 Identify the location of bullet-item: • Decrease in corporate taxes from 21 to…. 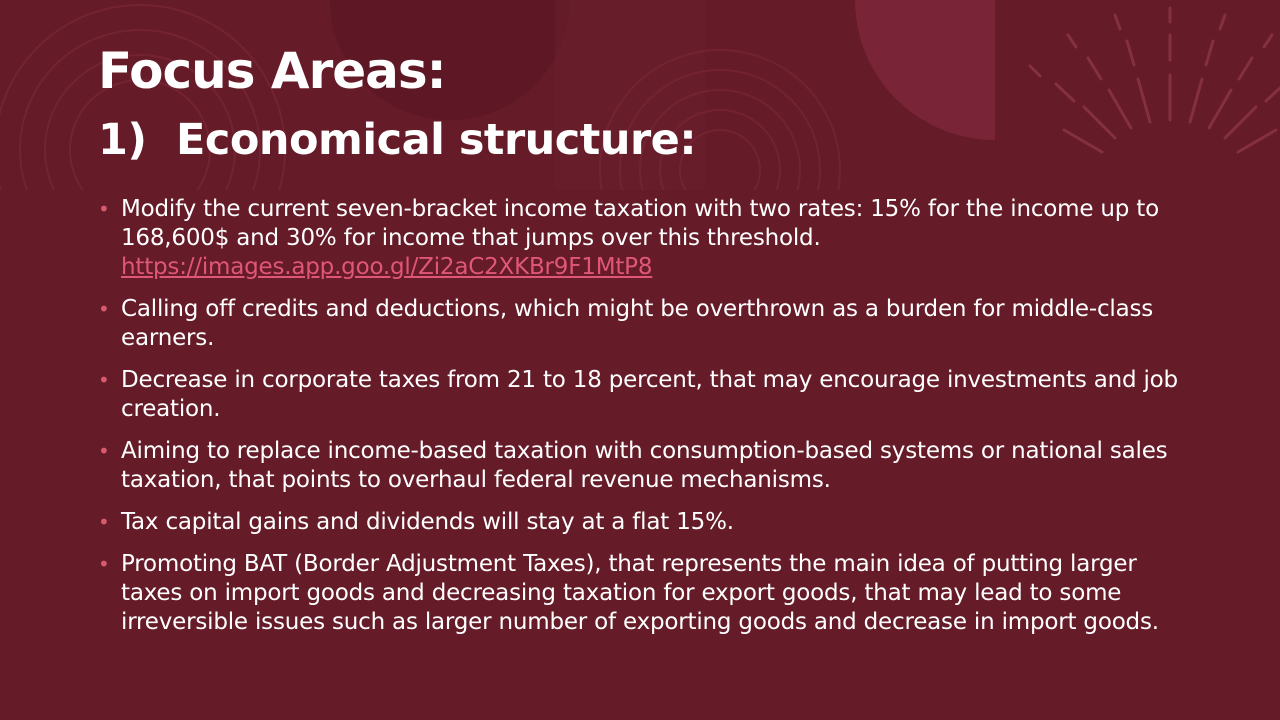
(640, 395).